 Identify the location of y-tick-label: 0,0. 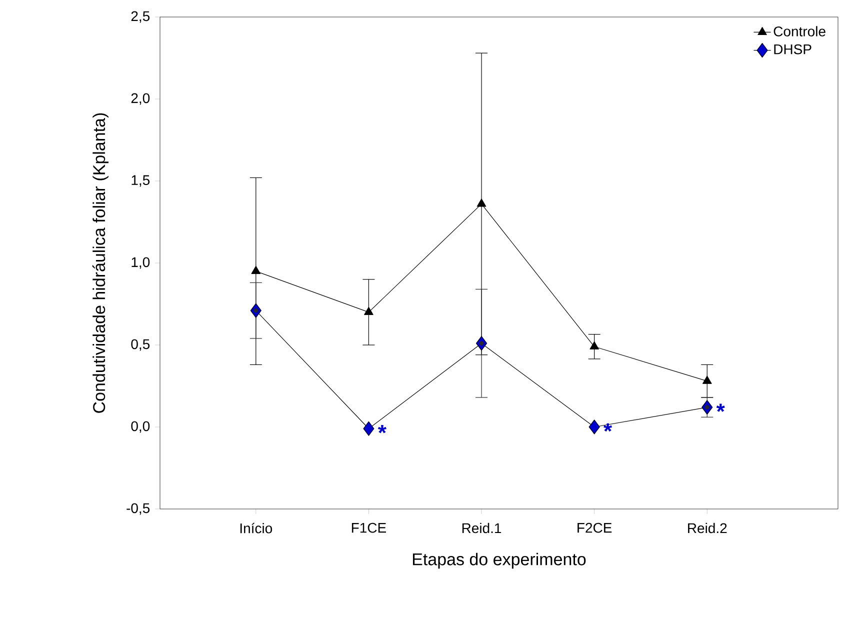
(140, 427).